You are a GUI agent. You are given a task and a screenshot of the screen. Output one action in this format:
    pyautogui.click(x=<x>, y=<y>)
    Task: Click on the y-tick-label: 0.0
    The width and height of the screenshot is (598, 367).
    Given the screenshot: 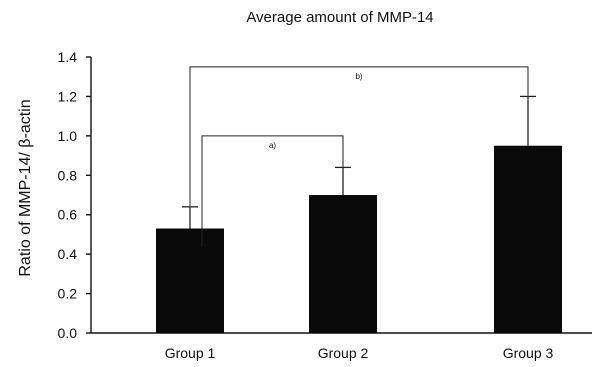 What is the action you would take?
    pyautogui.click(x=68, y=333)
    